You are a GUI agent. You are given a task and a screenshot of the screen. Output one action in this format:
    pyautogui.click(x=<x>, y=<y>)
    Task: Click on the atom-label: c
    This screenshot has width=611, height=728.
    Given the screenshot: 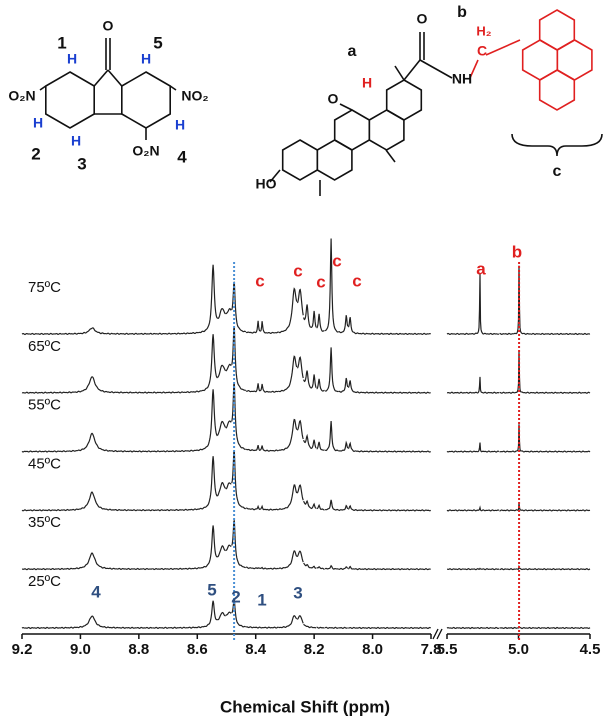 What is the action you would take?
    pyautogui.click(x=557, y=171)
    